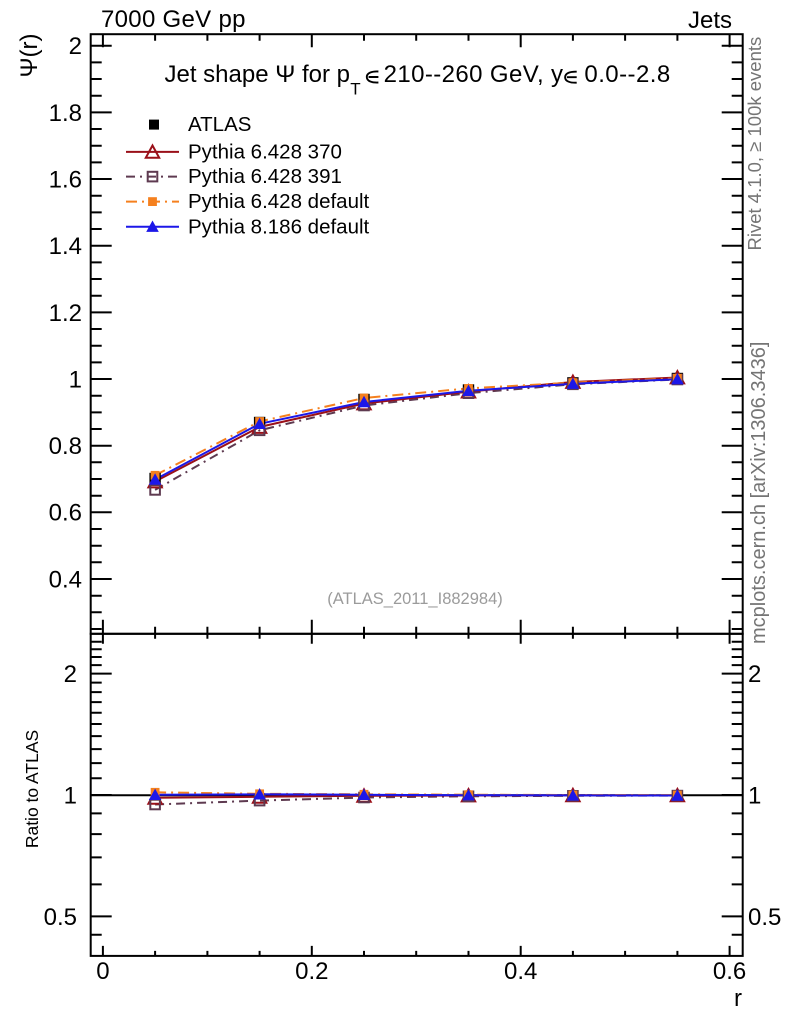  I want to click on svg-text: Rivet 4.1.0, ≥ 100k events, so click(754, 144).